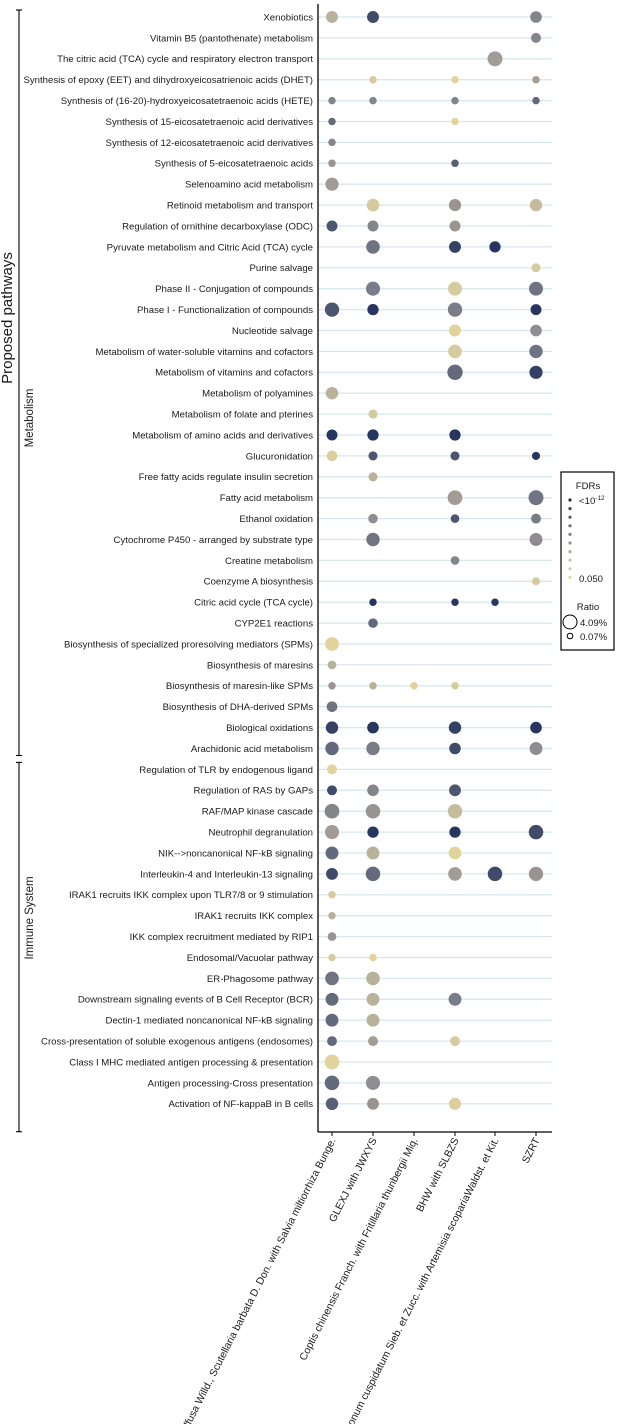  Describe the element at coordinates (234, 289) in the screenshot. I see `row-label: Phase II - Conjugation of compounds` at that location.